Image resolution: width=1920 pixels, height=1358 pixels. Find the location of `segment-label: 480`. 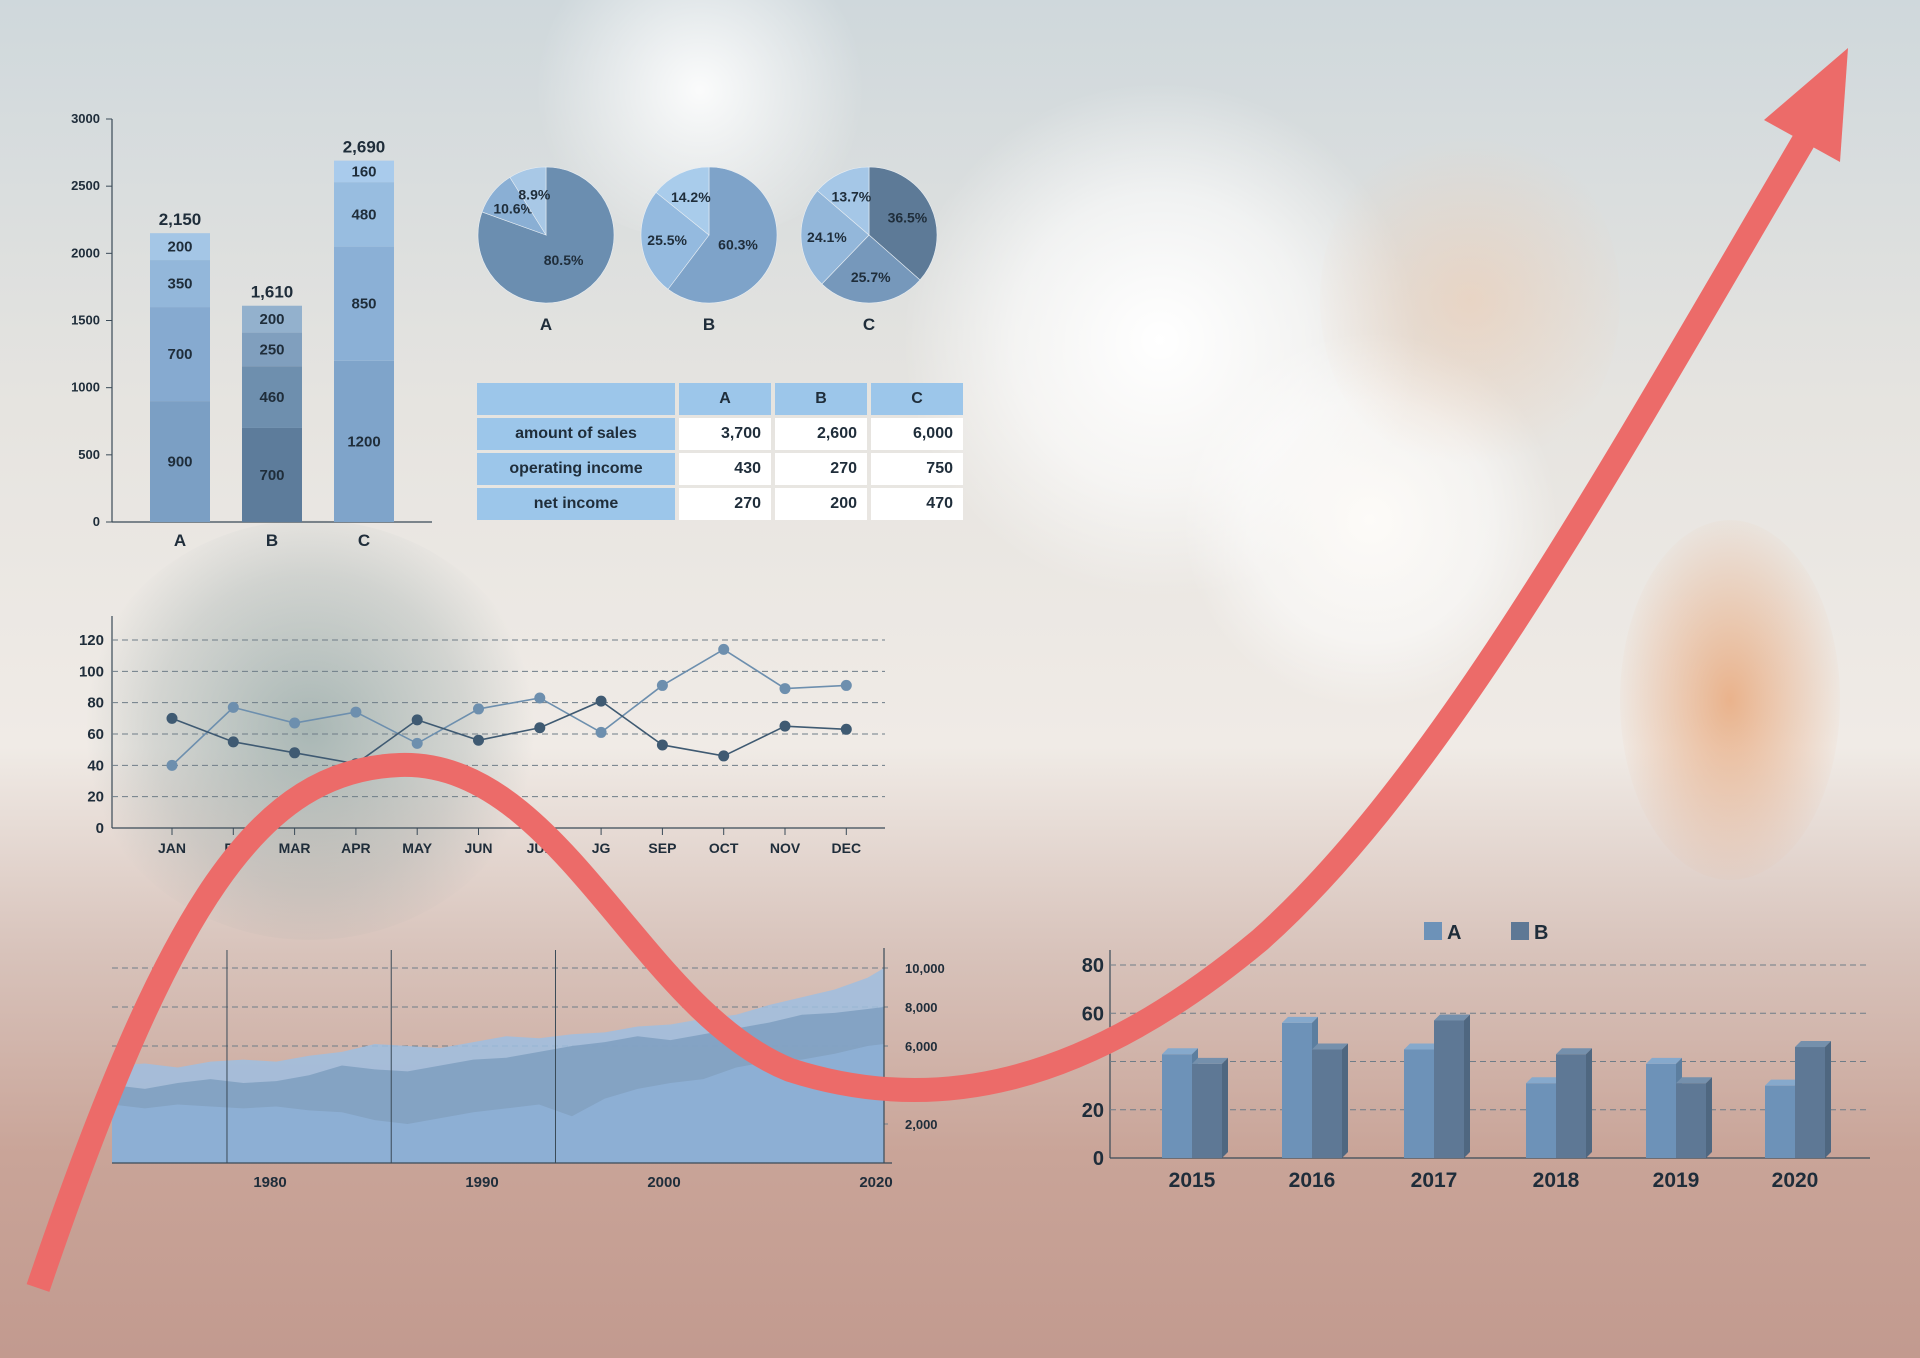

segment-label: 480 is located at coordinates (363, 214).